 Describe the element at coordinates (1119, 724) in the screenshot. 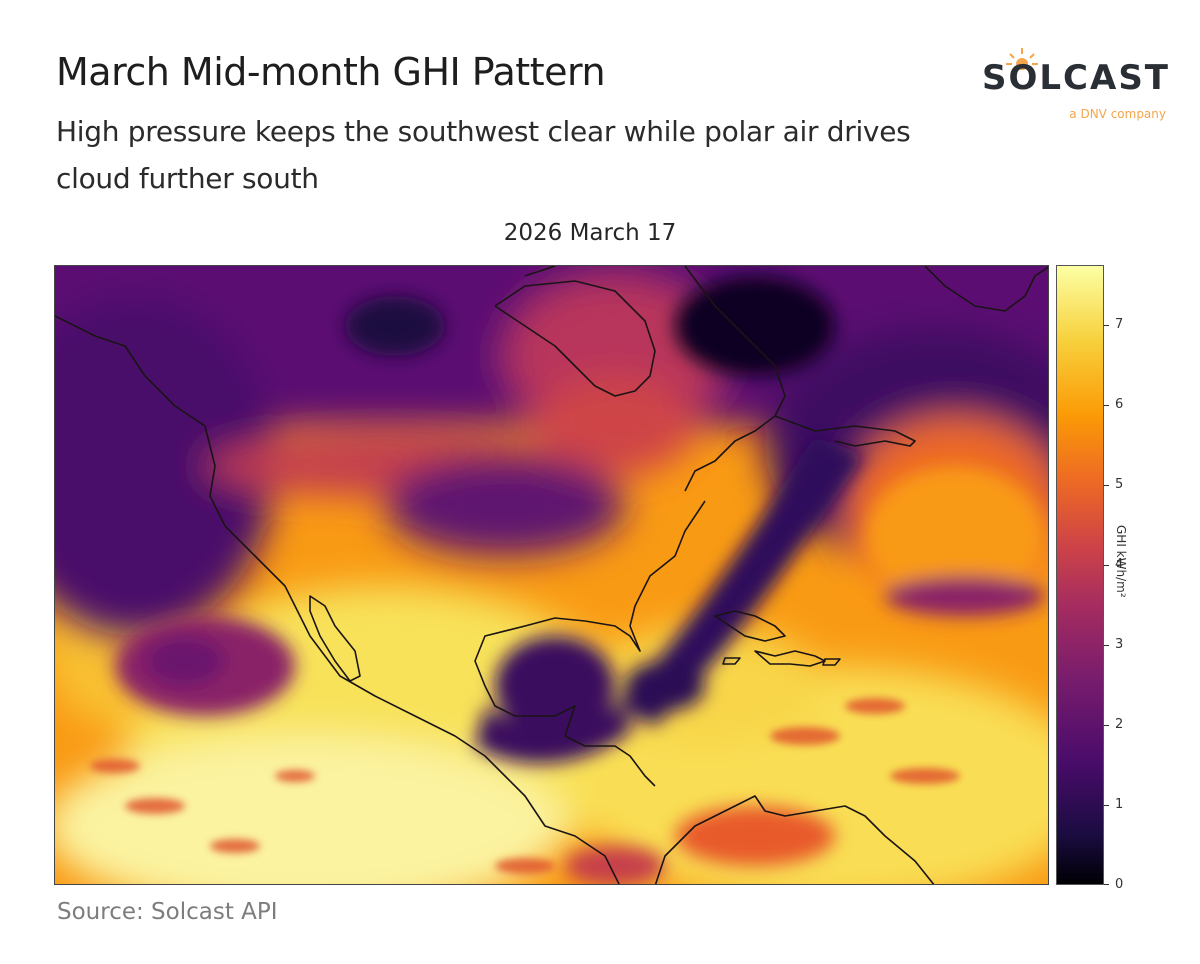

I see `colorbar-tick-label: 2` at that location.